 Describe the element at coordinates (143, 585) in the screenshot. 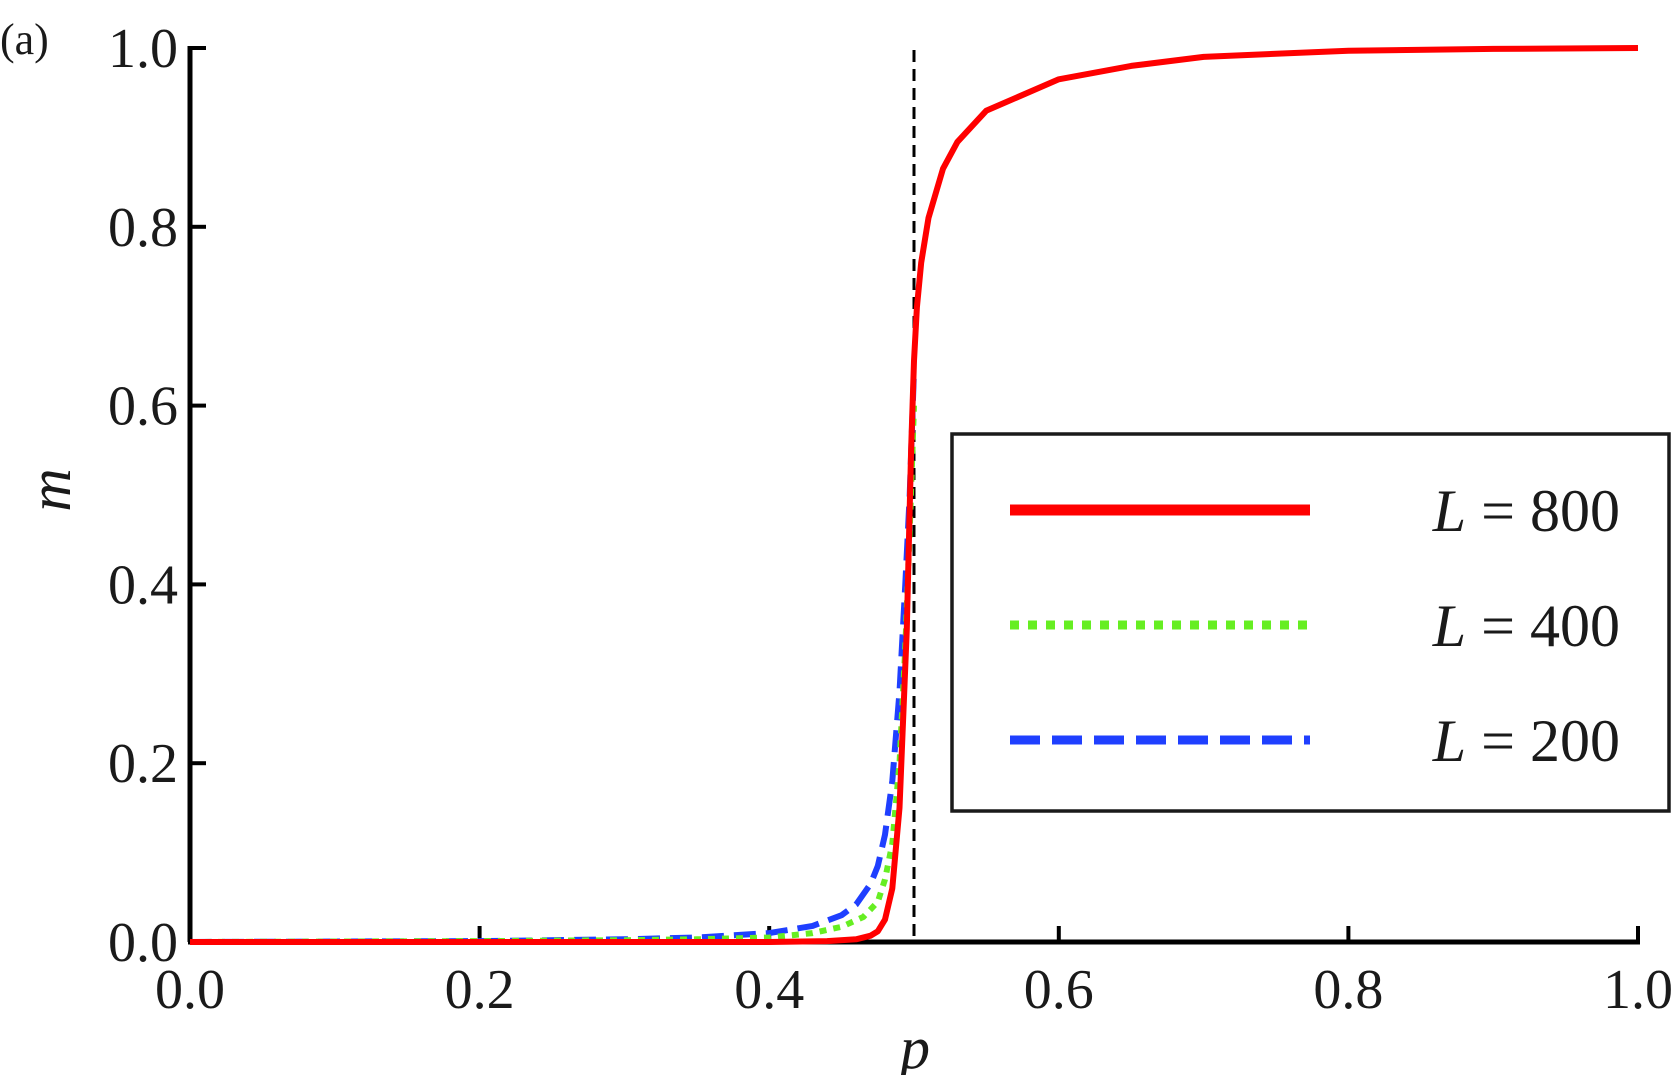

I see `y-tick-label: 0.4` at that location.